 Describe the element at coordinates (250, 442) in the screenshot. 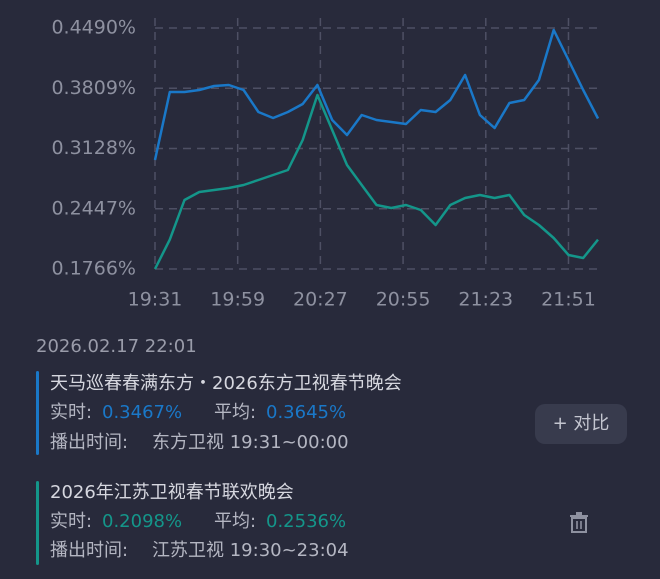

I see `broadcast-value: 东方卫视 19:31~00:00` at that location.